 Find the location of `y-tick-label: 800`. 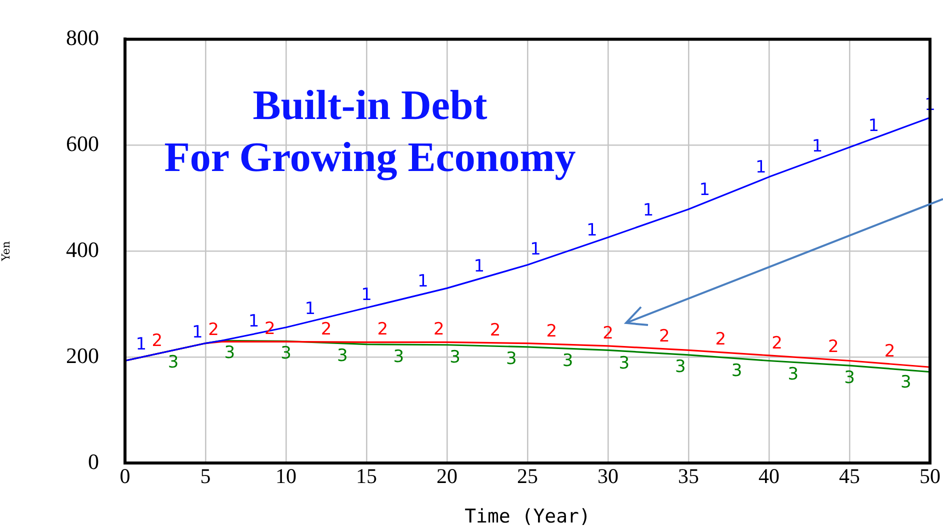

y-tick-label: 800 is located at coordinates (82, 37).